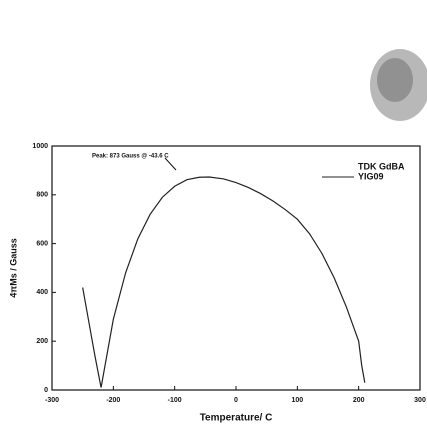 The image size is (427, 429). What do you see at coordinates (13, 267) in the screenshot?
I see `y-axis-label: 4πMs / Gauss` at bounding box center [13, 267].